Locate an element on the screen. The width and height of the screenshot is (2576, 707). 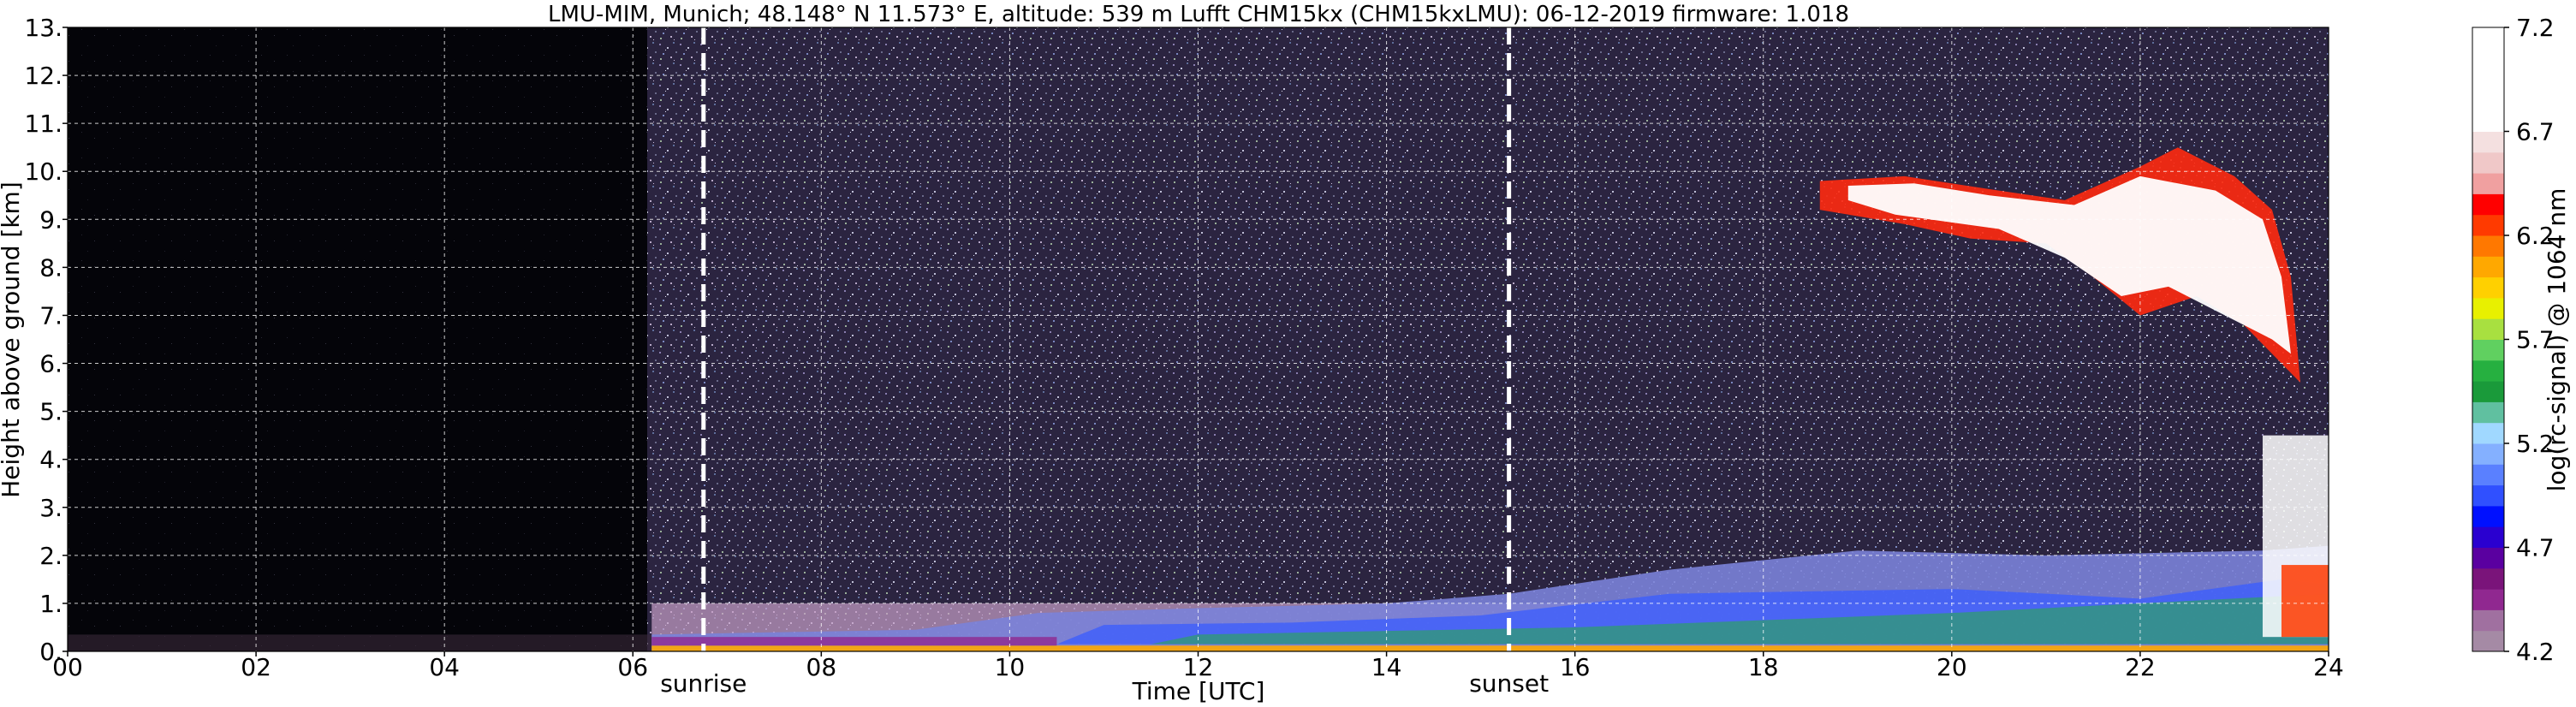
x-tick-label: 12 is located at coordinates (1198, 667).